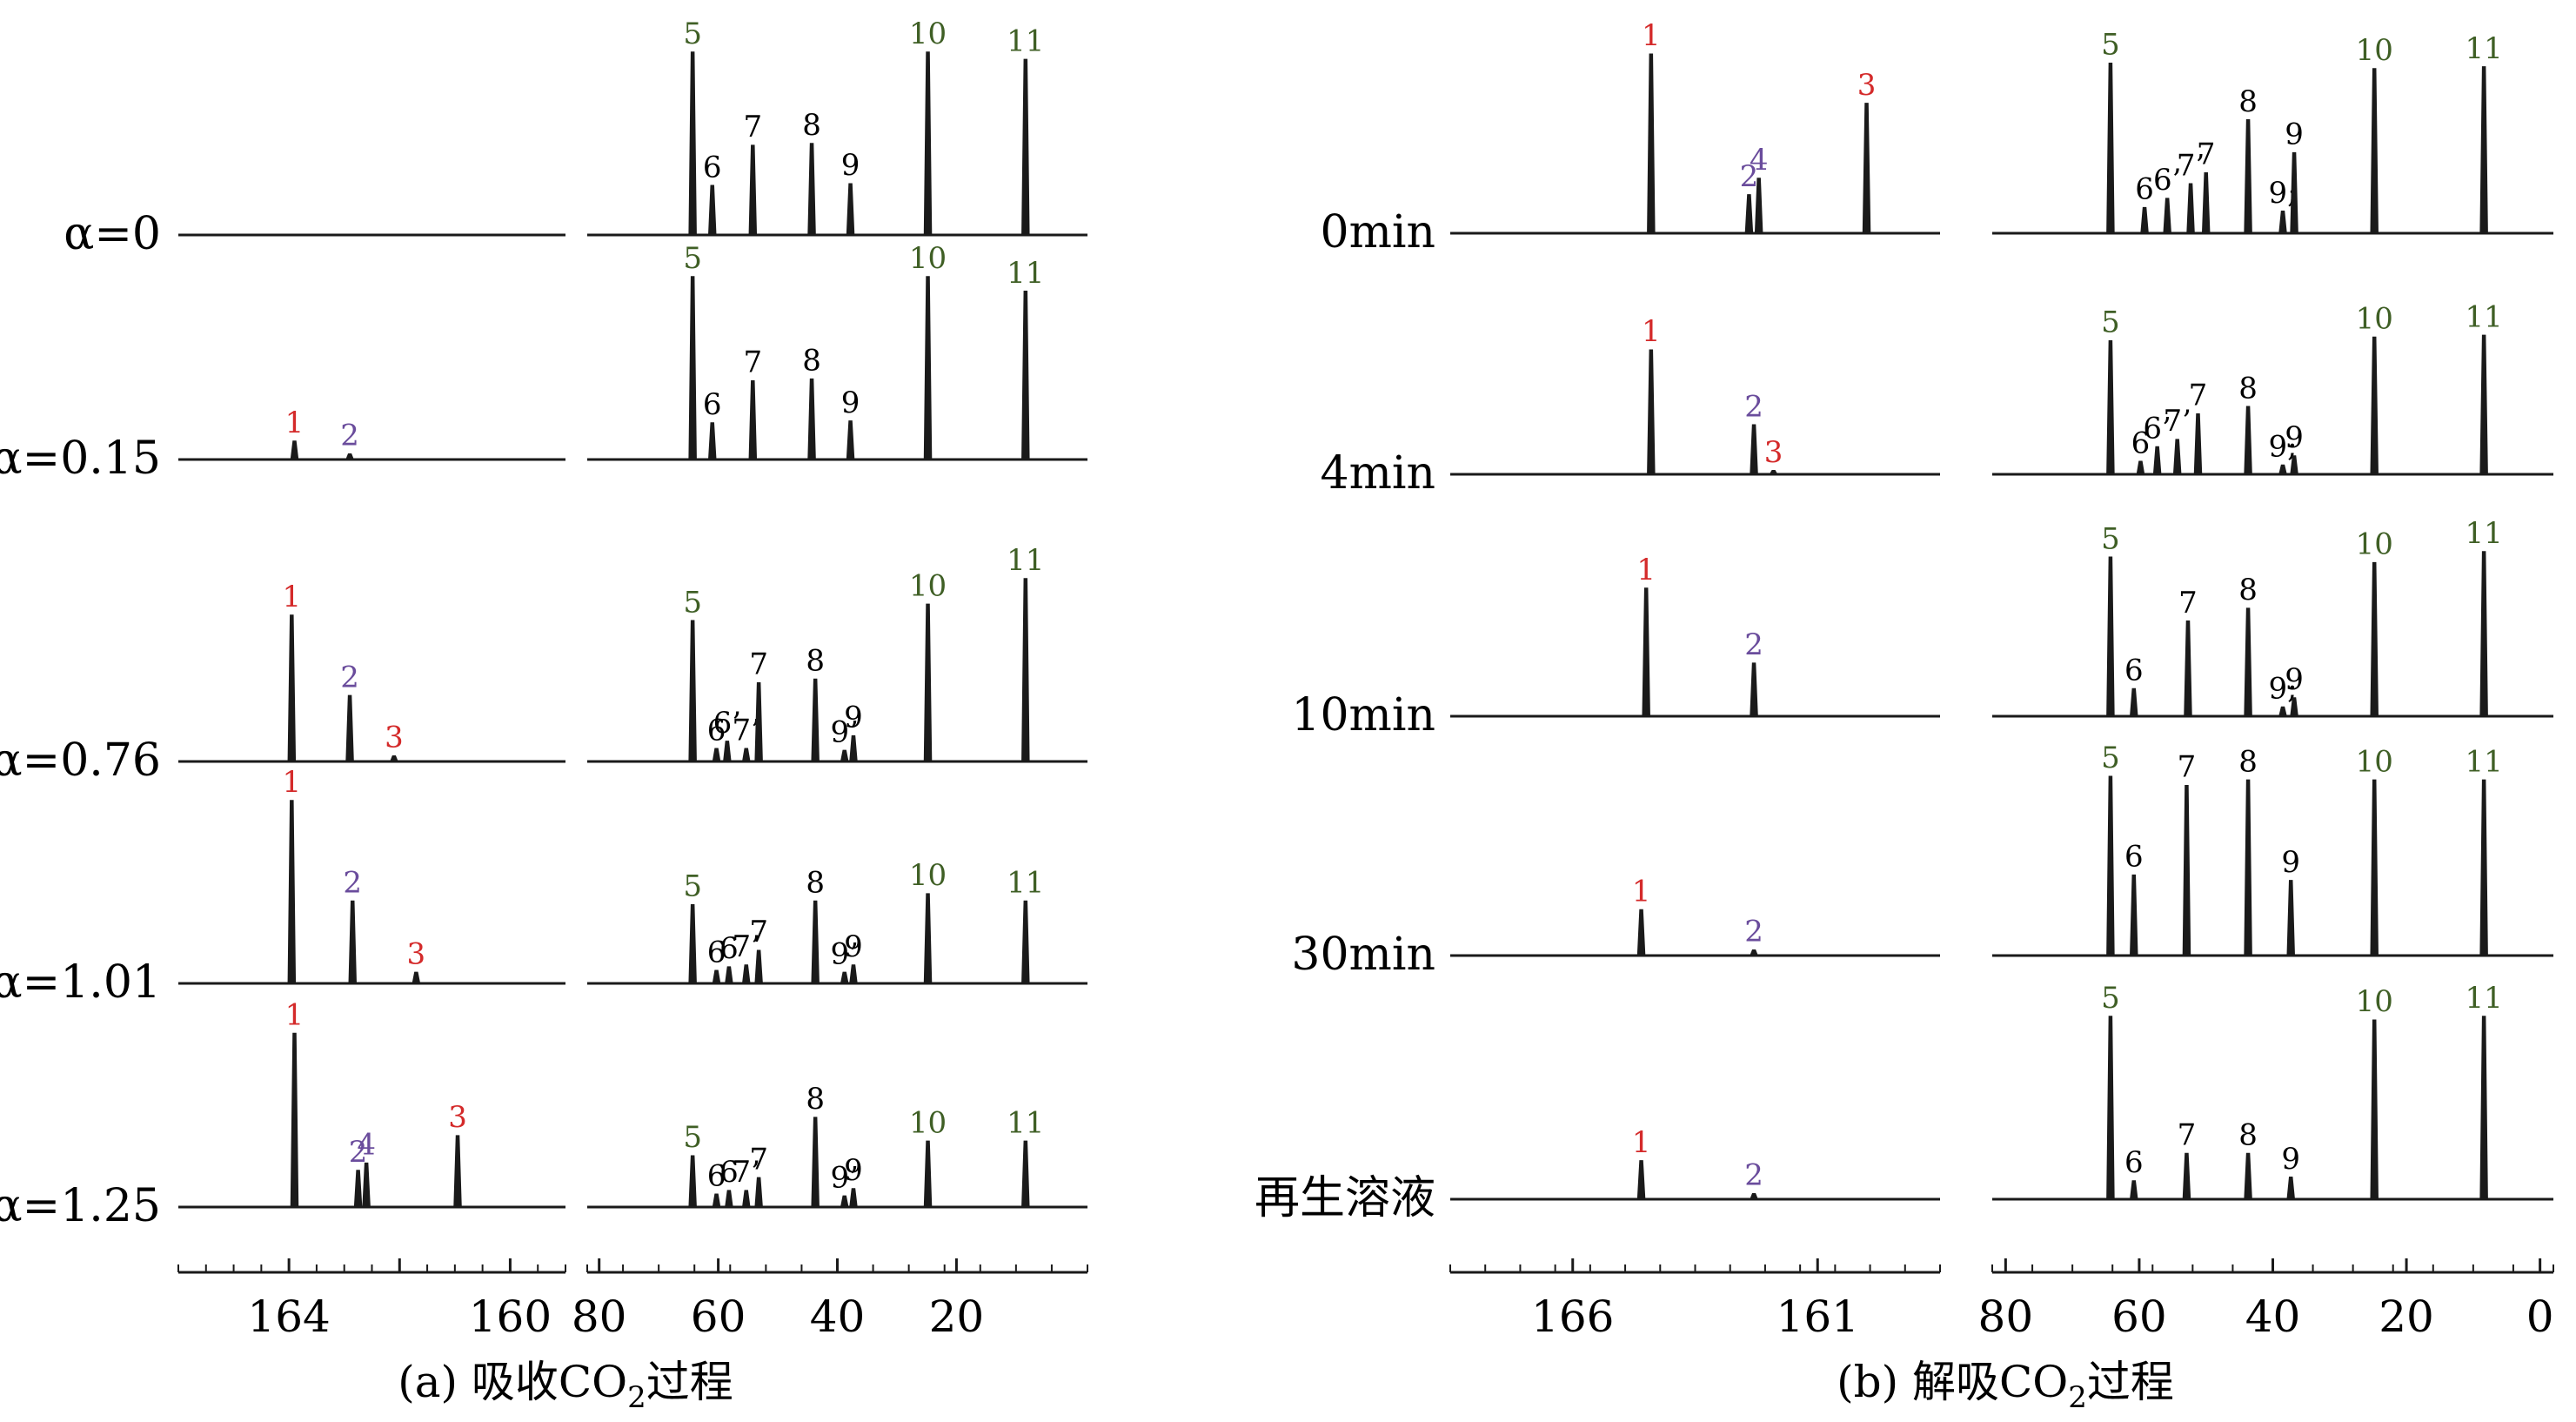 The width and height of the screenshot is (2576, 1422). I want to click on tick-label: 166, so click(1572, 1316).